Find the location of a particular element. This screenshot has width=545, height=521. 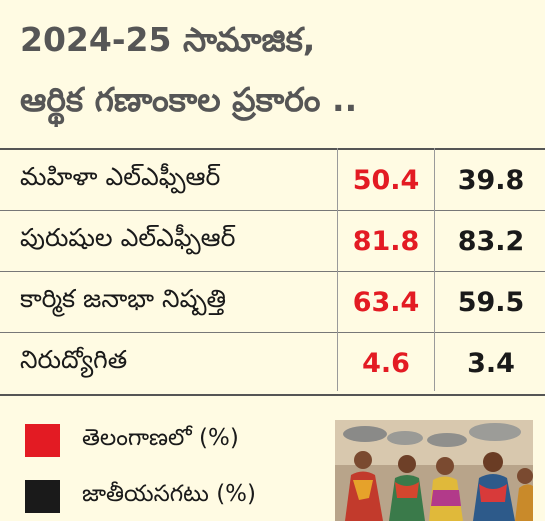

legend-label: తెలంగాణలో (%) is located at coordinates (160, 437).